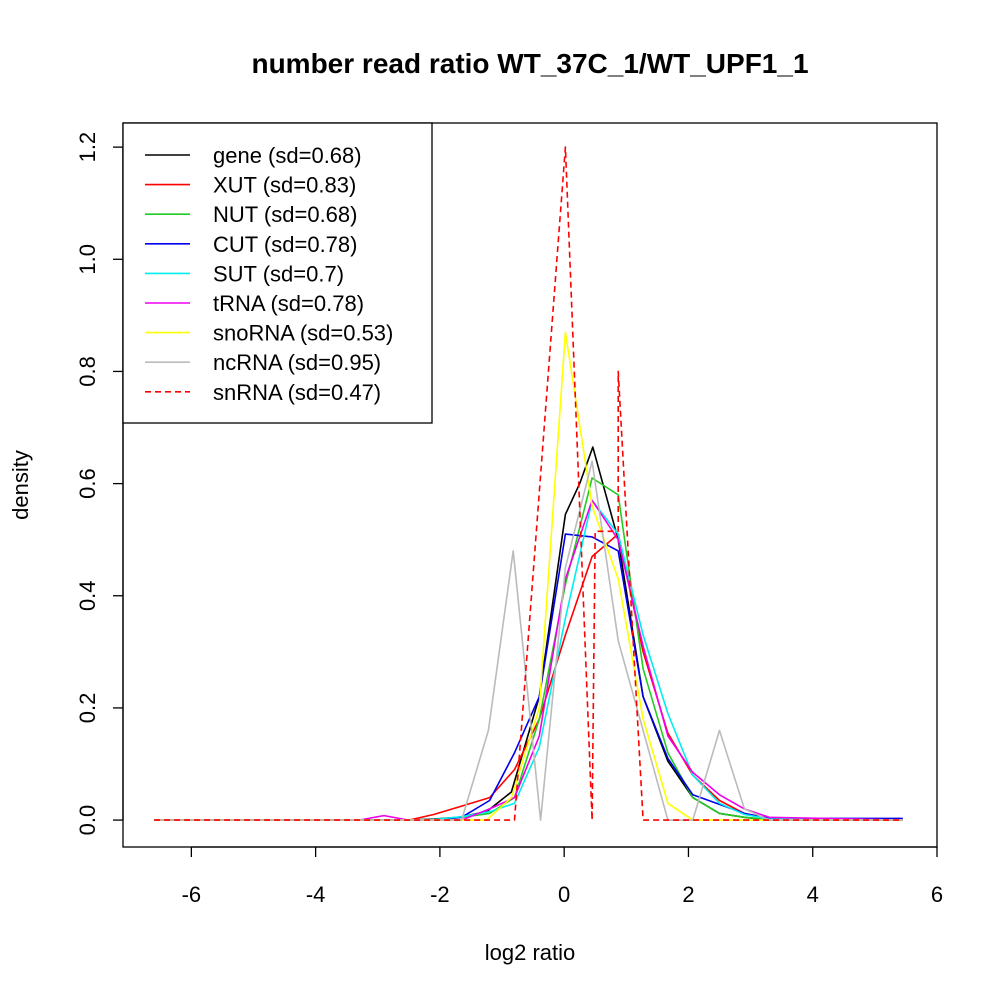  Describe the element at coordinates (564, 894) in the screenshot. I see `x-tick-label: 0` at that location.